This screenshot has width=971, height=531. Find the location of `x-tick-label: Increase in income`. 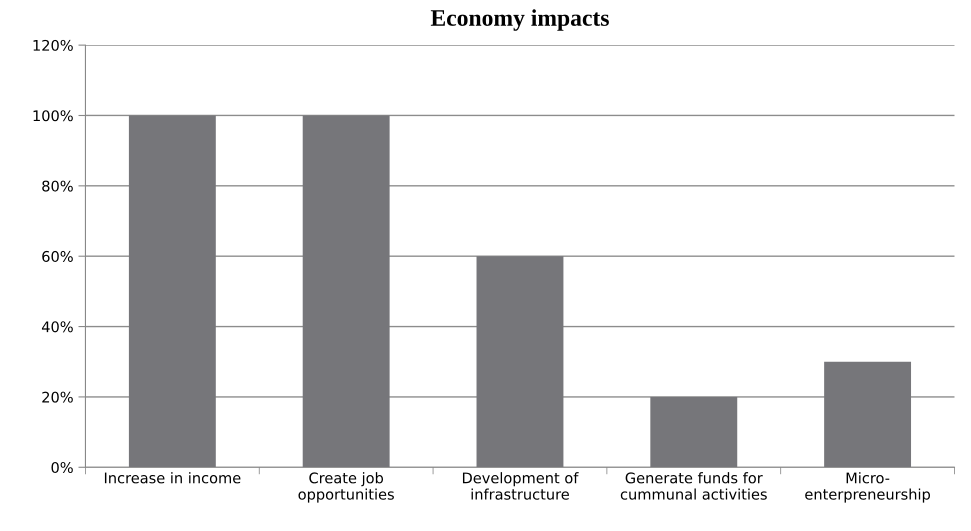

x-tick-label: Increase in income is located at coordinates (172, 478).